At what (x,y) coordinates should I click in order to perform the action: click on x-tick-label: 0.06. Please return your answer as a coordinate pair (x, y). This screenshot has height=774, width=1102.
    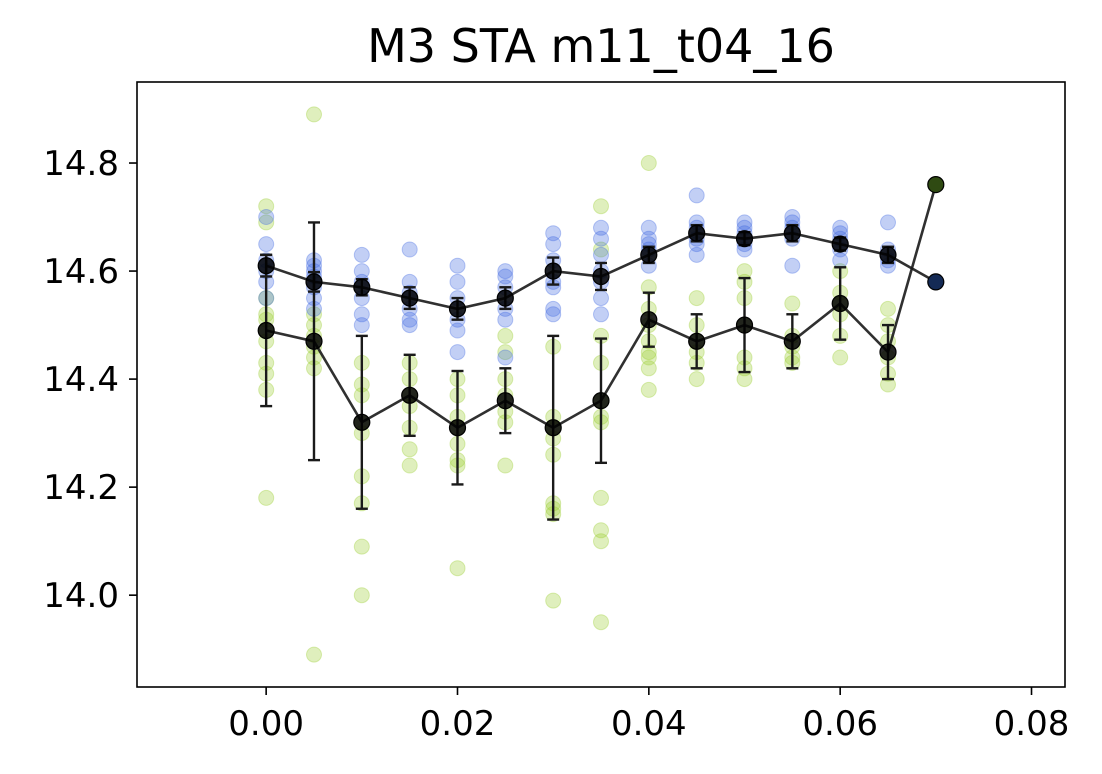
    Looking at the image, I should click on (840, 724).